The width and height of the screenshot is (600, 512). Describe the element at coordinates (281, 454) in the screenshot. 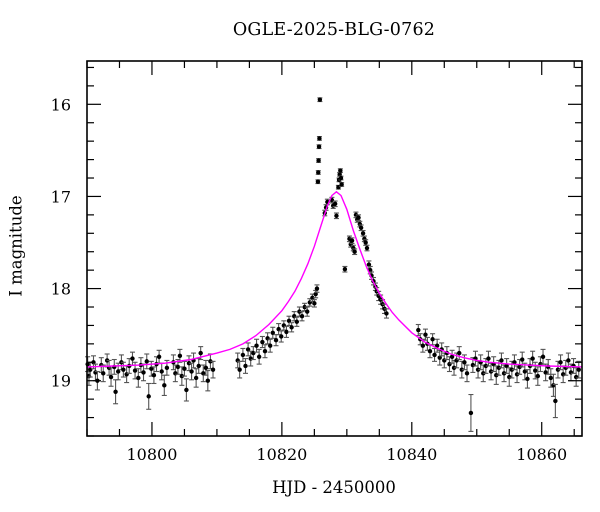

I see `x-tick-label: 10820` at that location.